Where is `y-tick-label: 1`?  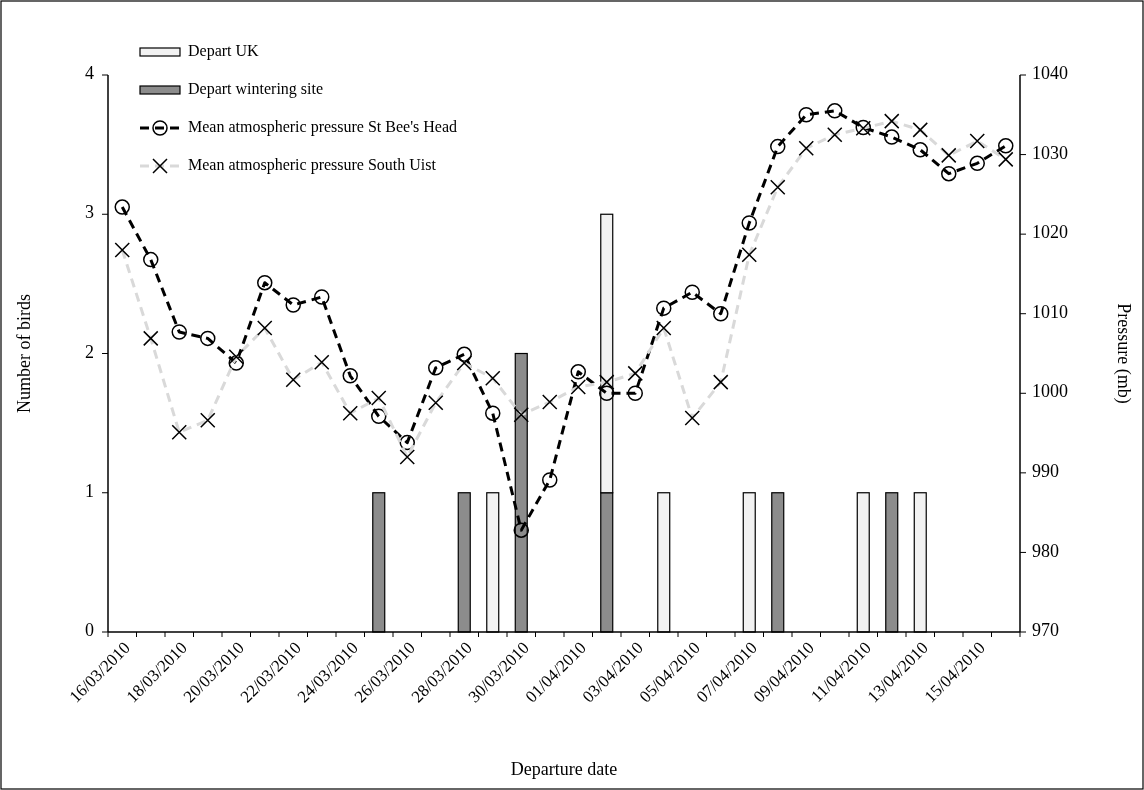
y-tick-label: 1 is located at coordinates (89, 490).